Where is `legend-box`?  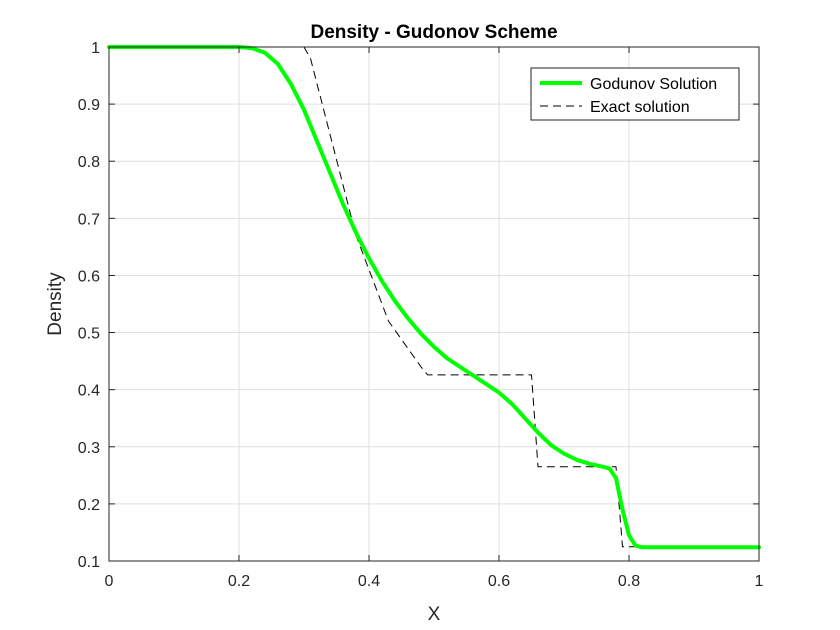
legend-box is located at coordinates (635, 94).